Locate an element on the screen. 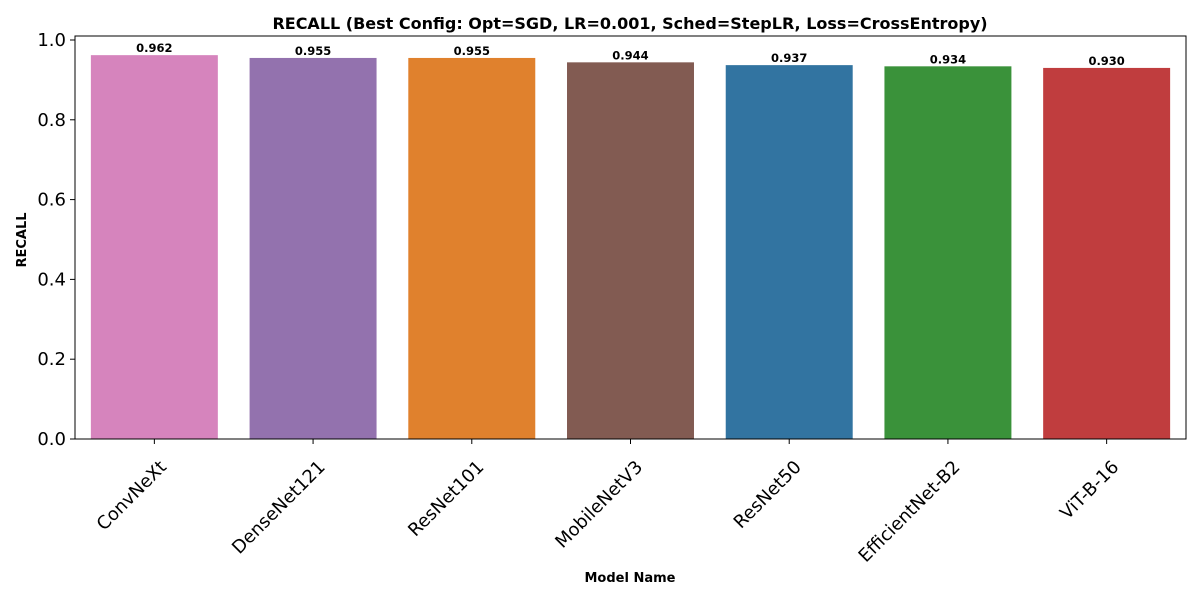  bar-value-label: 0.934 is located at coordinates (948, 59).